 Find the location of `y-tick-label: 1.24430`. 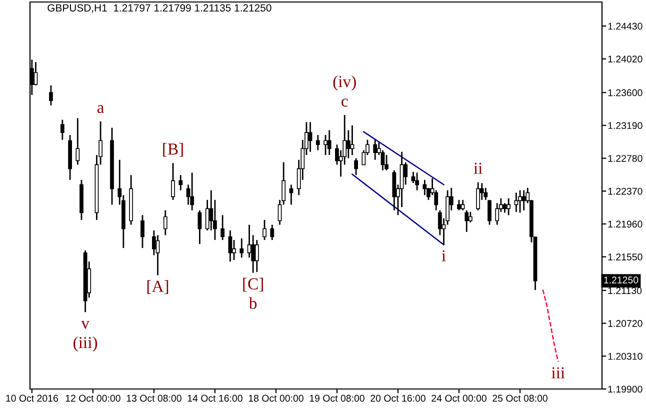

y-tick-label: 1.24430 is located at coordinates (625, 26).